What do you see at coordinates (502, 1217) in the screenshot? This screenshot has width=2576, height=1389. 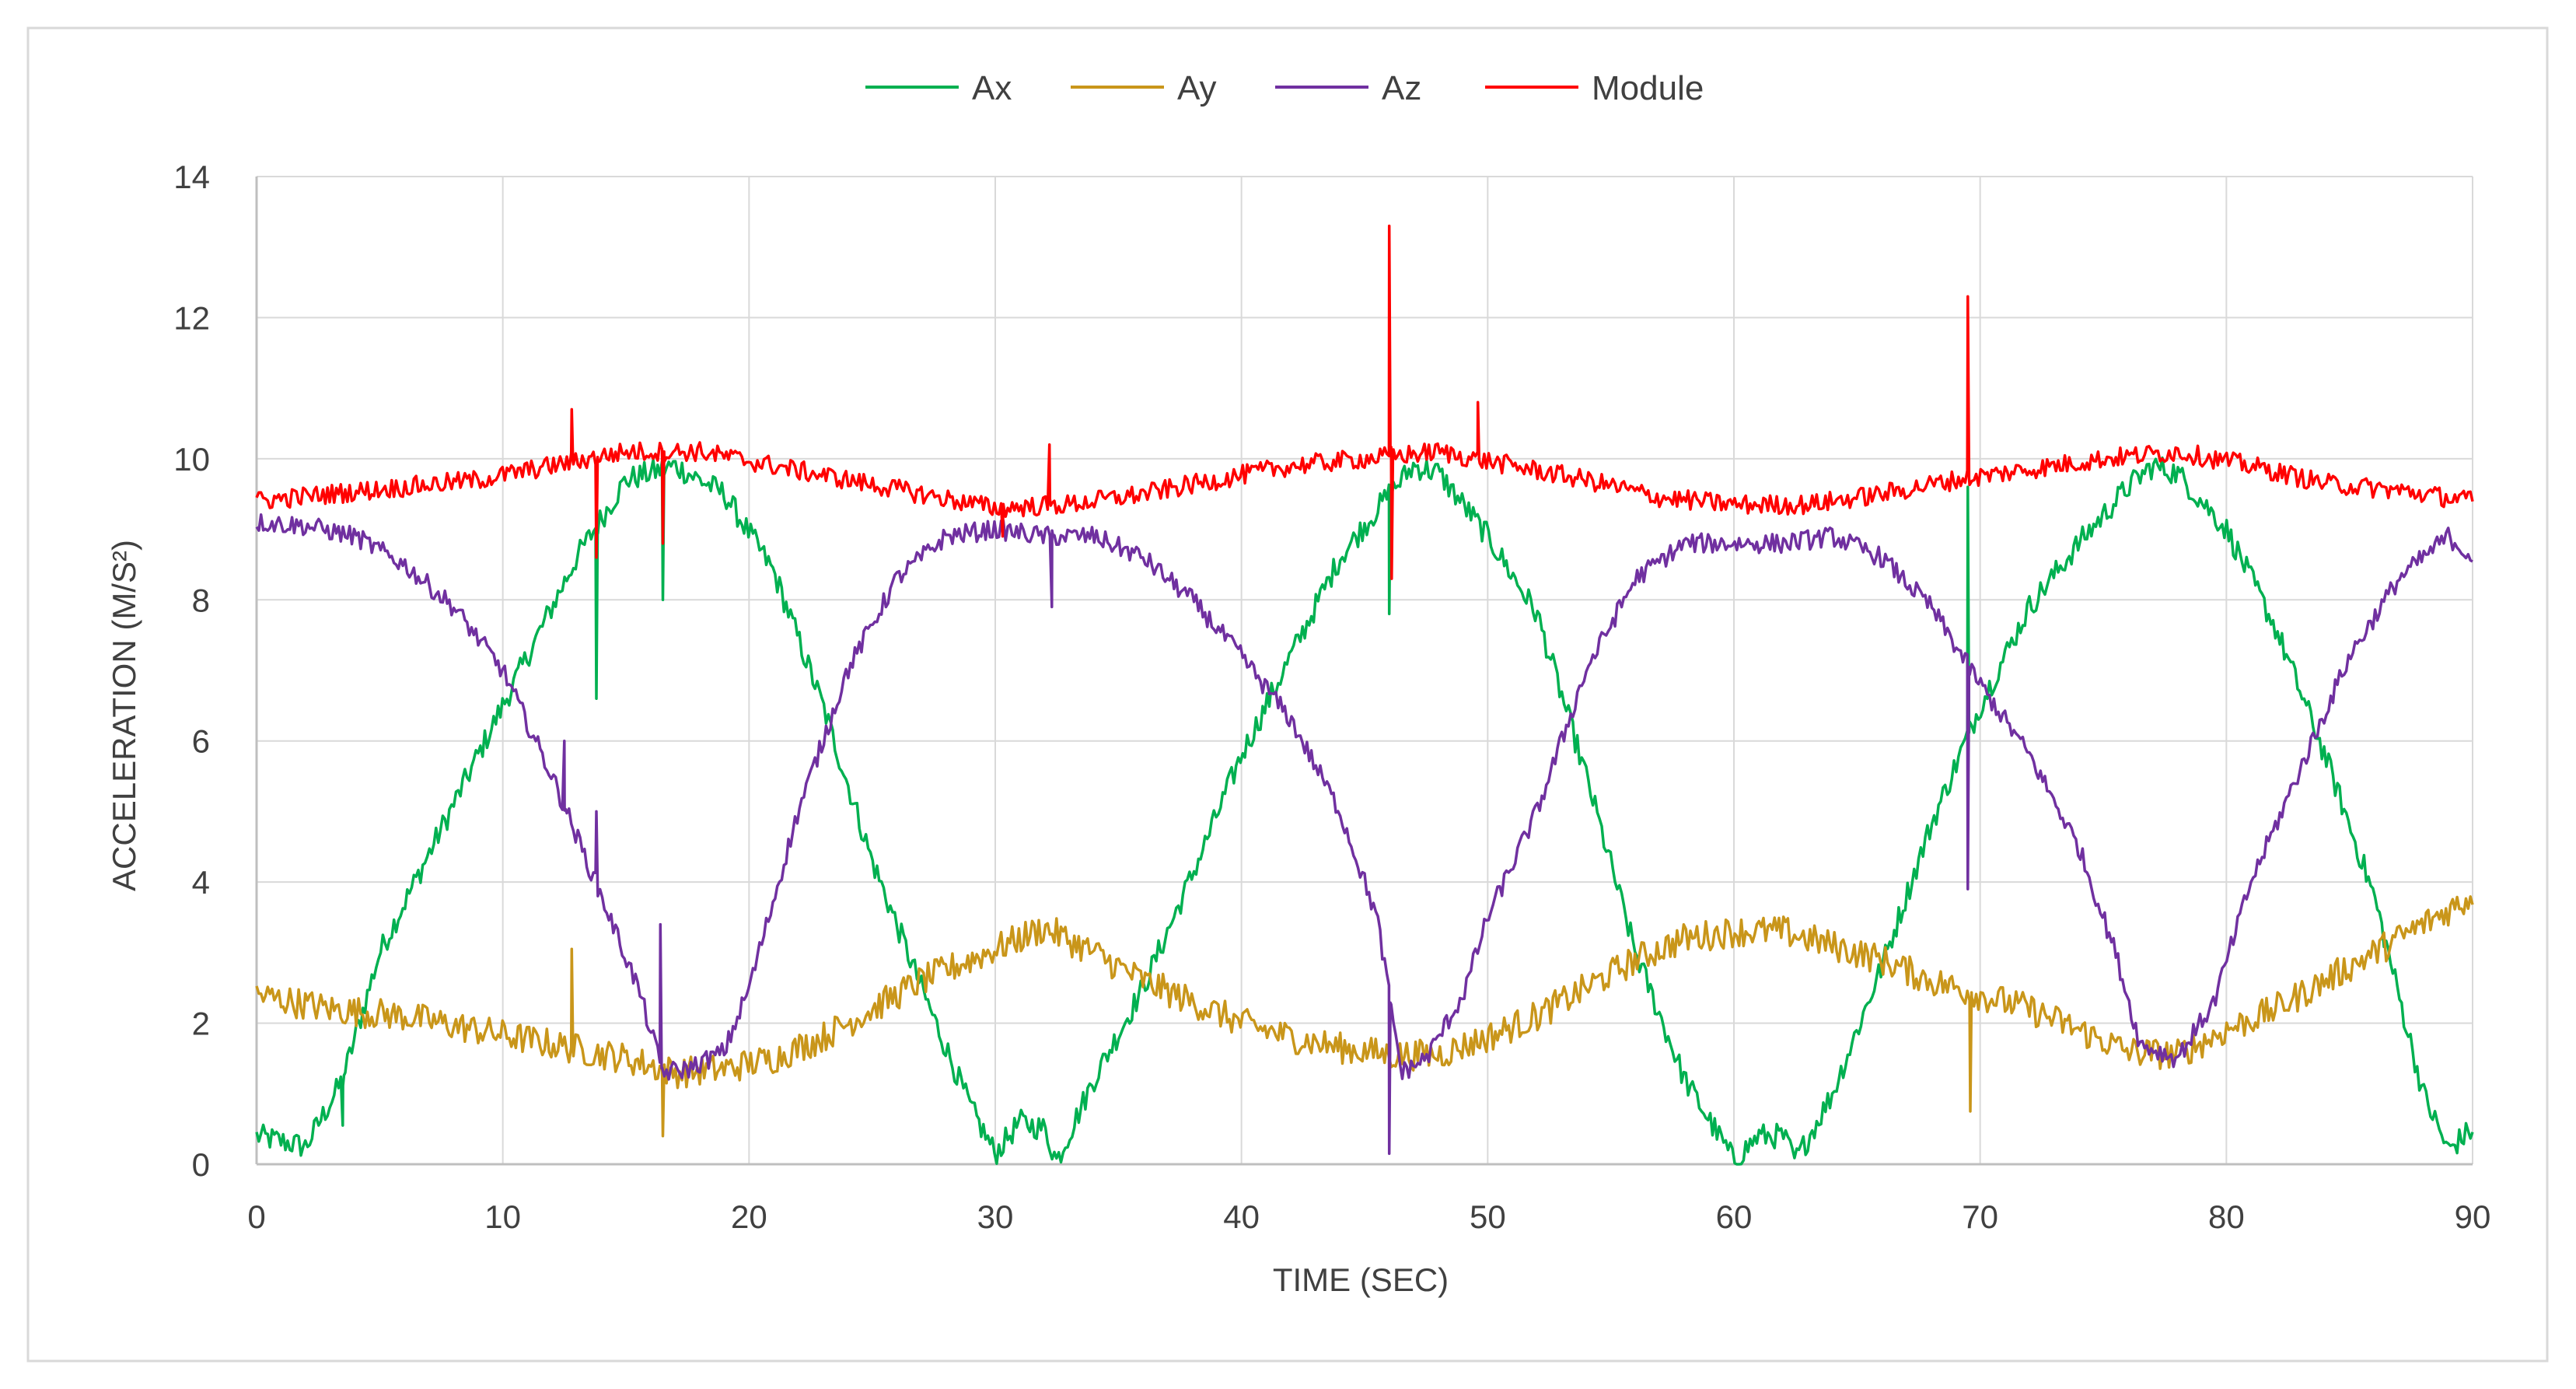 I see `x-tick-label: 10` at bounding box center [502, 1217].